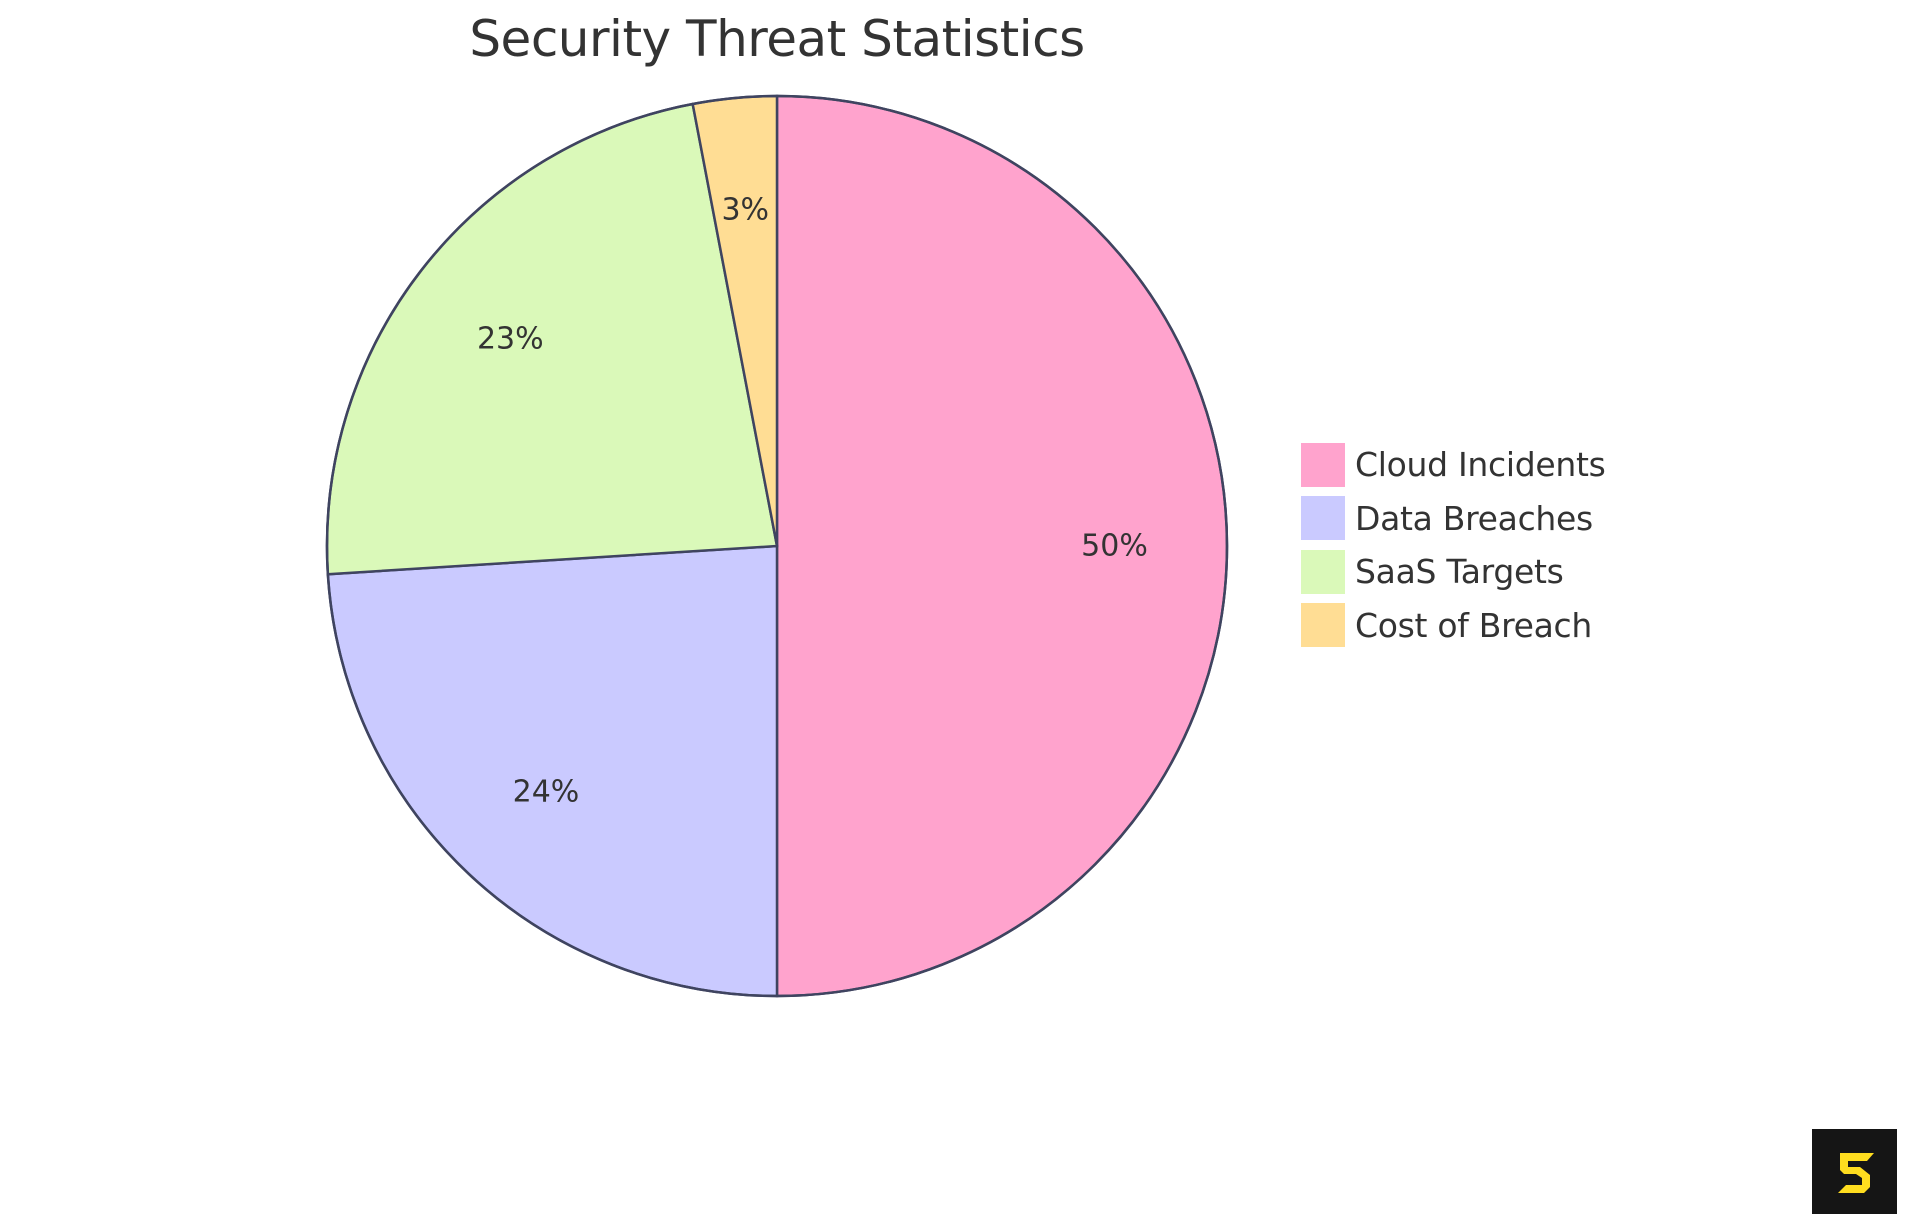 This screenshot has width=1920, height=1215. I want to click on chart-title: Security Threat Statistics, so click(777, 39).